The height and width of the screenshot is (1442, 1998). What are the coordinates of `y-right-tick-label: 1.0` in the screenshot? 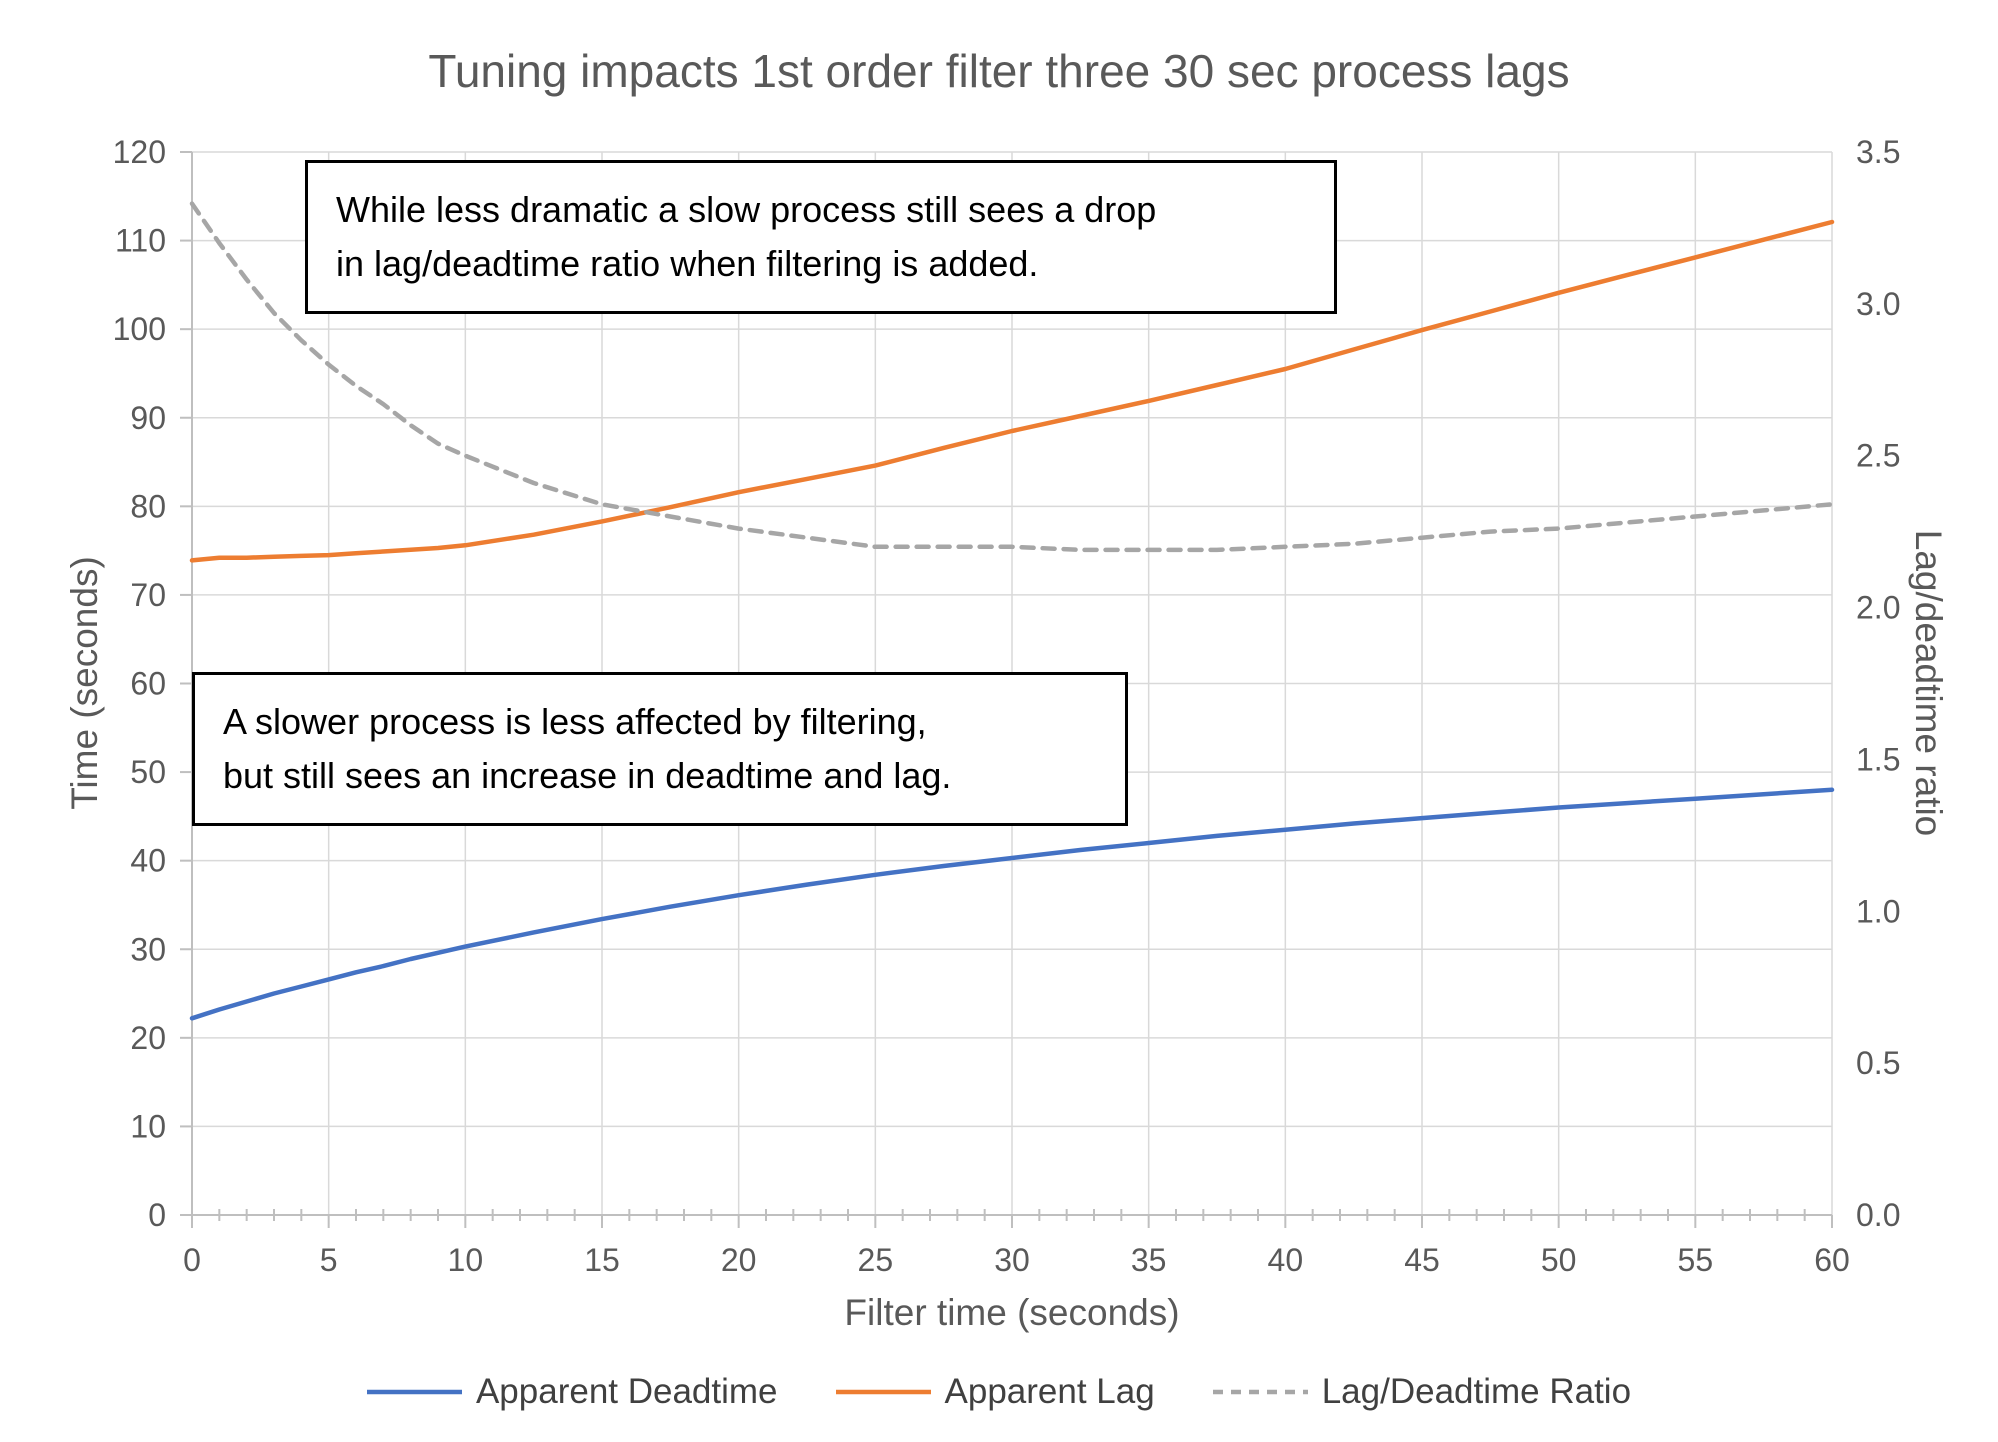 It's located at (1878, 911).